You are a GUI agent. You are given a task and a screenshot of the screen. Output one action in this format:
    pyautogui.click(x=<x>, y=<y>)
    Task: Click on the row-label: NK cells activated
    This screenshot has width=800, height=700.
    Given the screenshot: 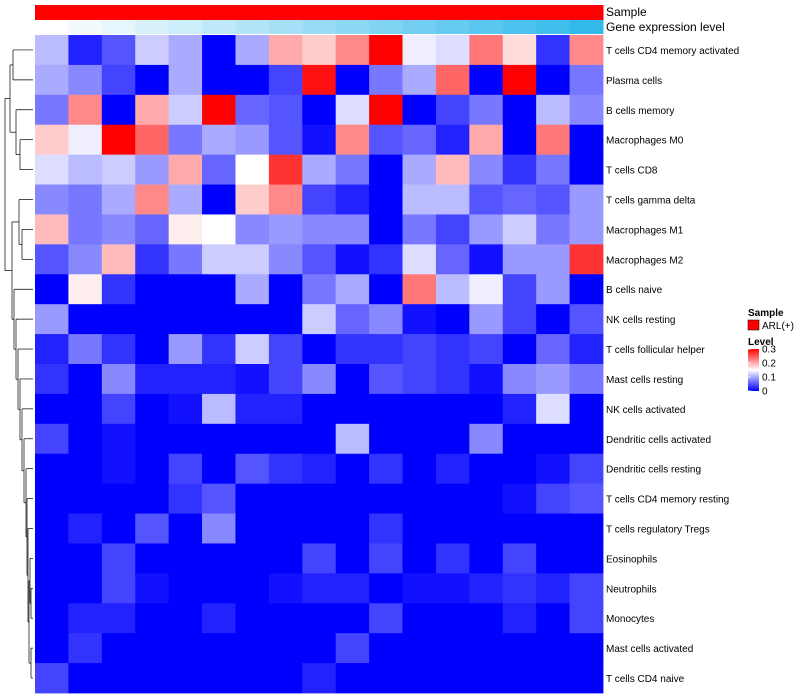 What is the action you would take?
    pyautogui.click(x=645, y=410)
    